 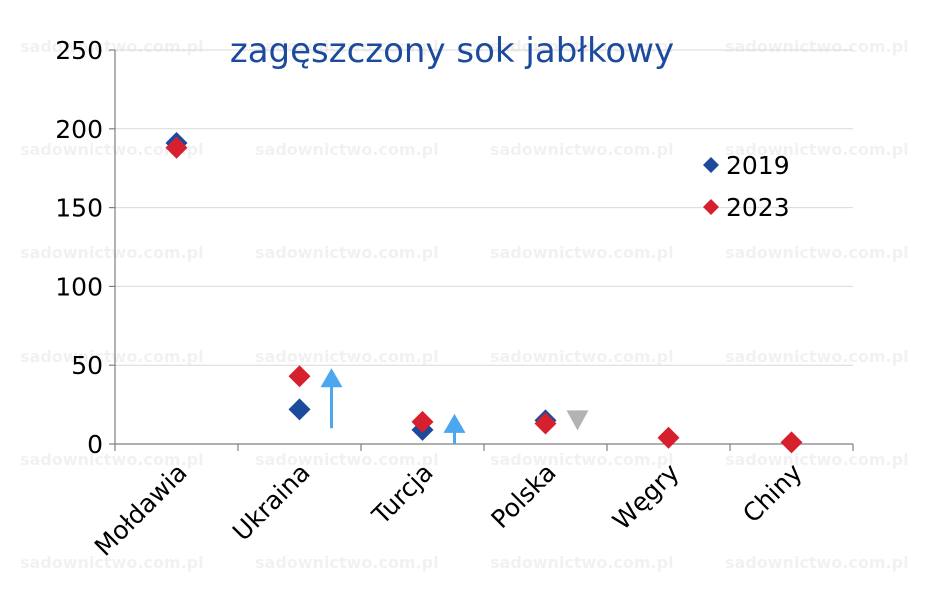 What do you see at coordinates (79, 208) in the screenshot?
I see `y-tick-label: 150` at bounding box center [79, 208].